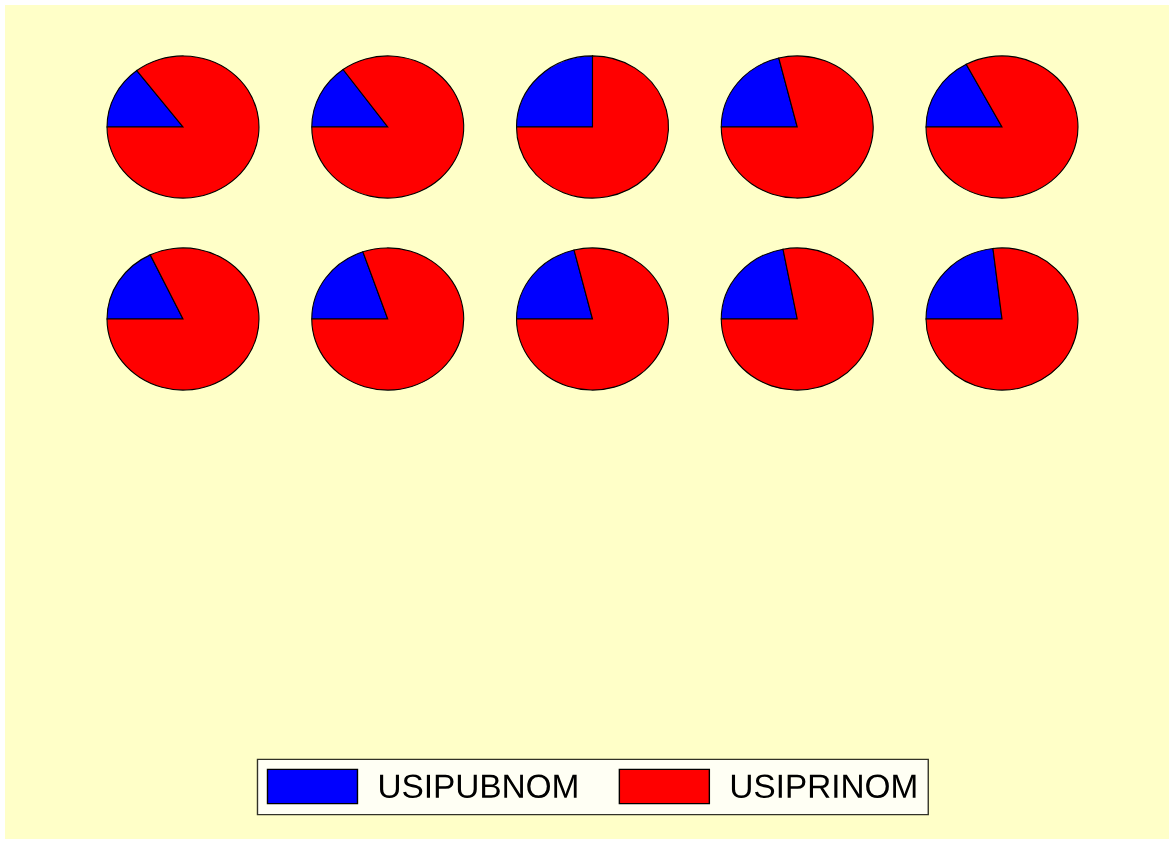 The image size is (1174, 844). What do you see at coordinates (478, 786) in the screenshot?
I see `legend-label: USIPUBNOM` at bounding box center [478, 786].